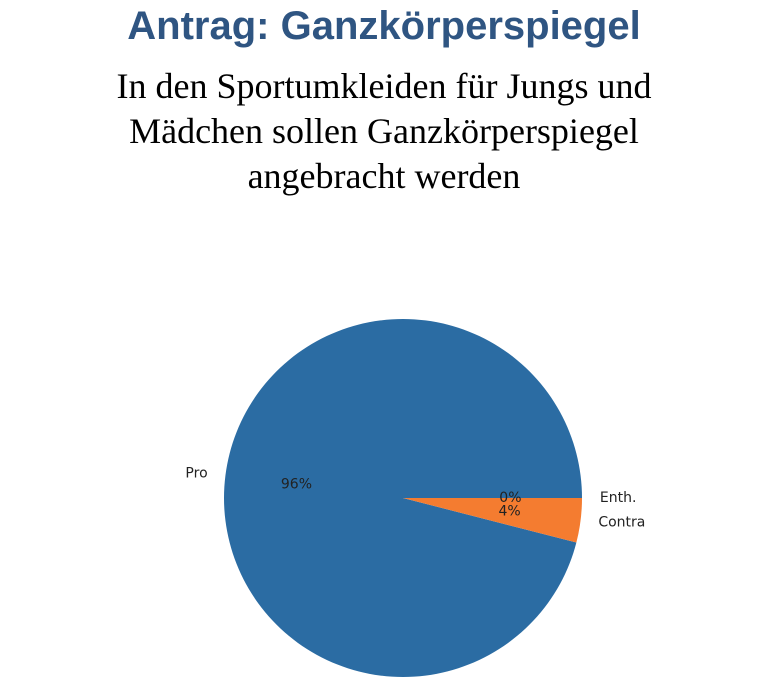 The height and width of the screenshot is (695, 768). What do you see at coordinates (510, 498) in the screenshot?
I see `value-label: 0%` at bounding box center [510, 498].